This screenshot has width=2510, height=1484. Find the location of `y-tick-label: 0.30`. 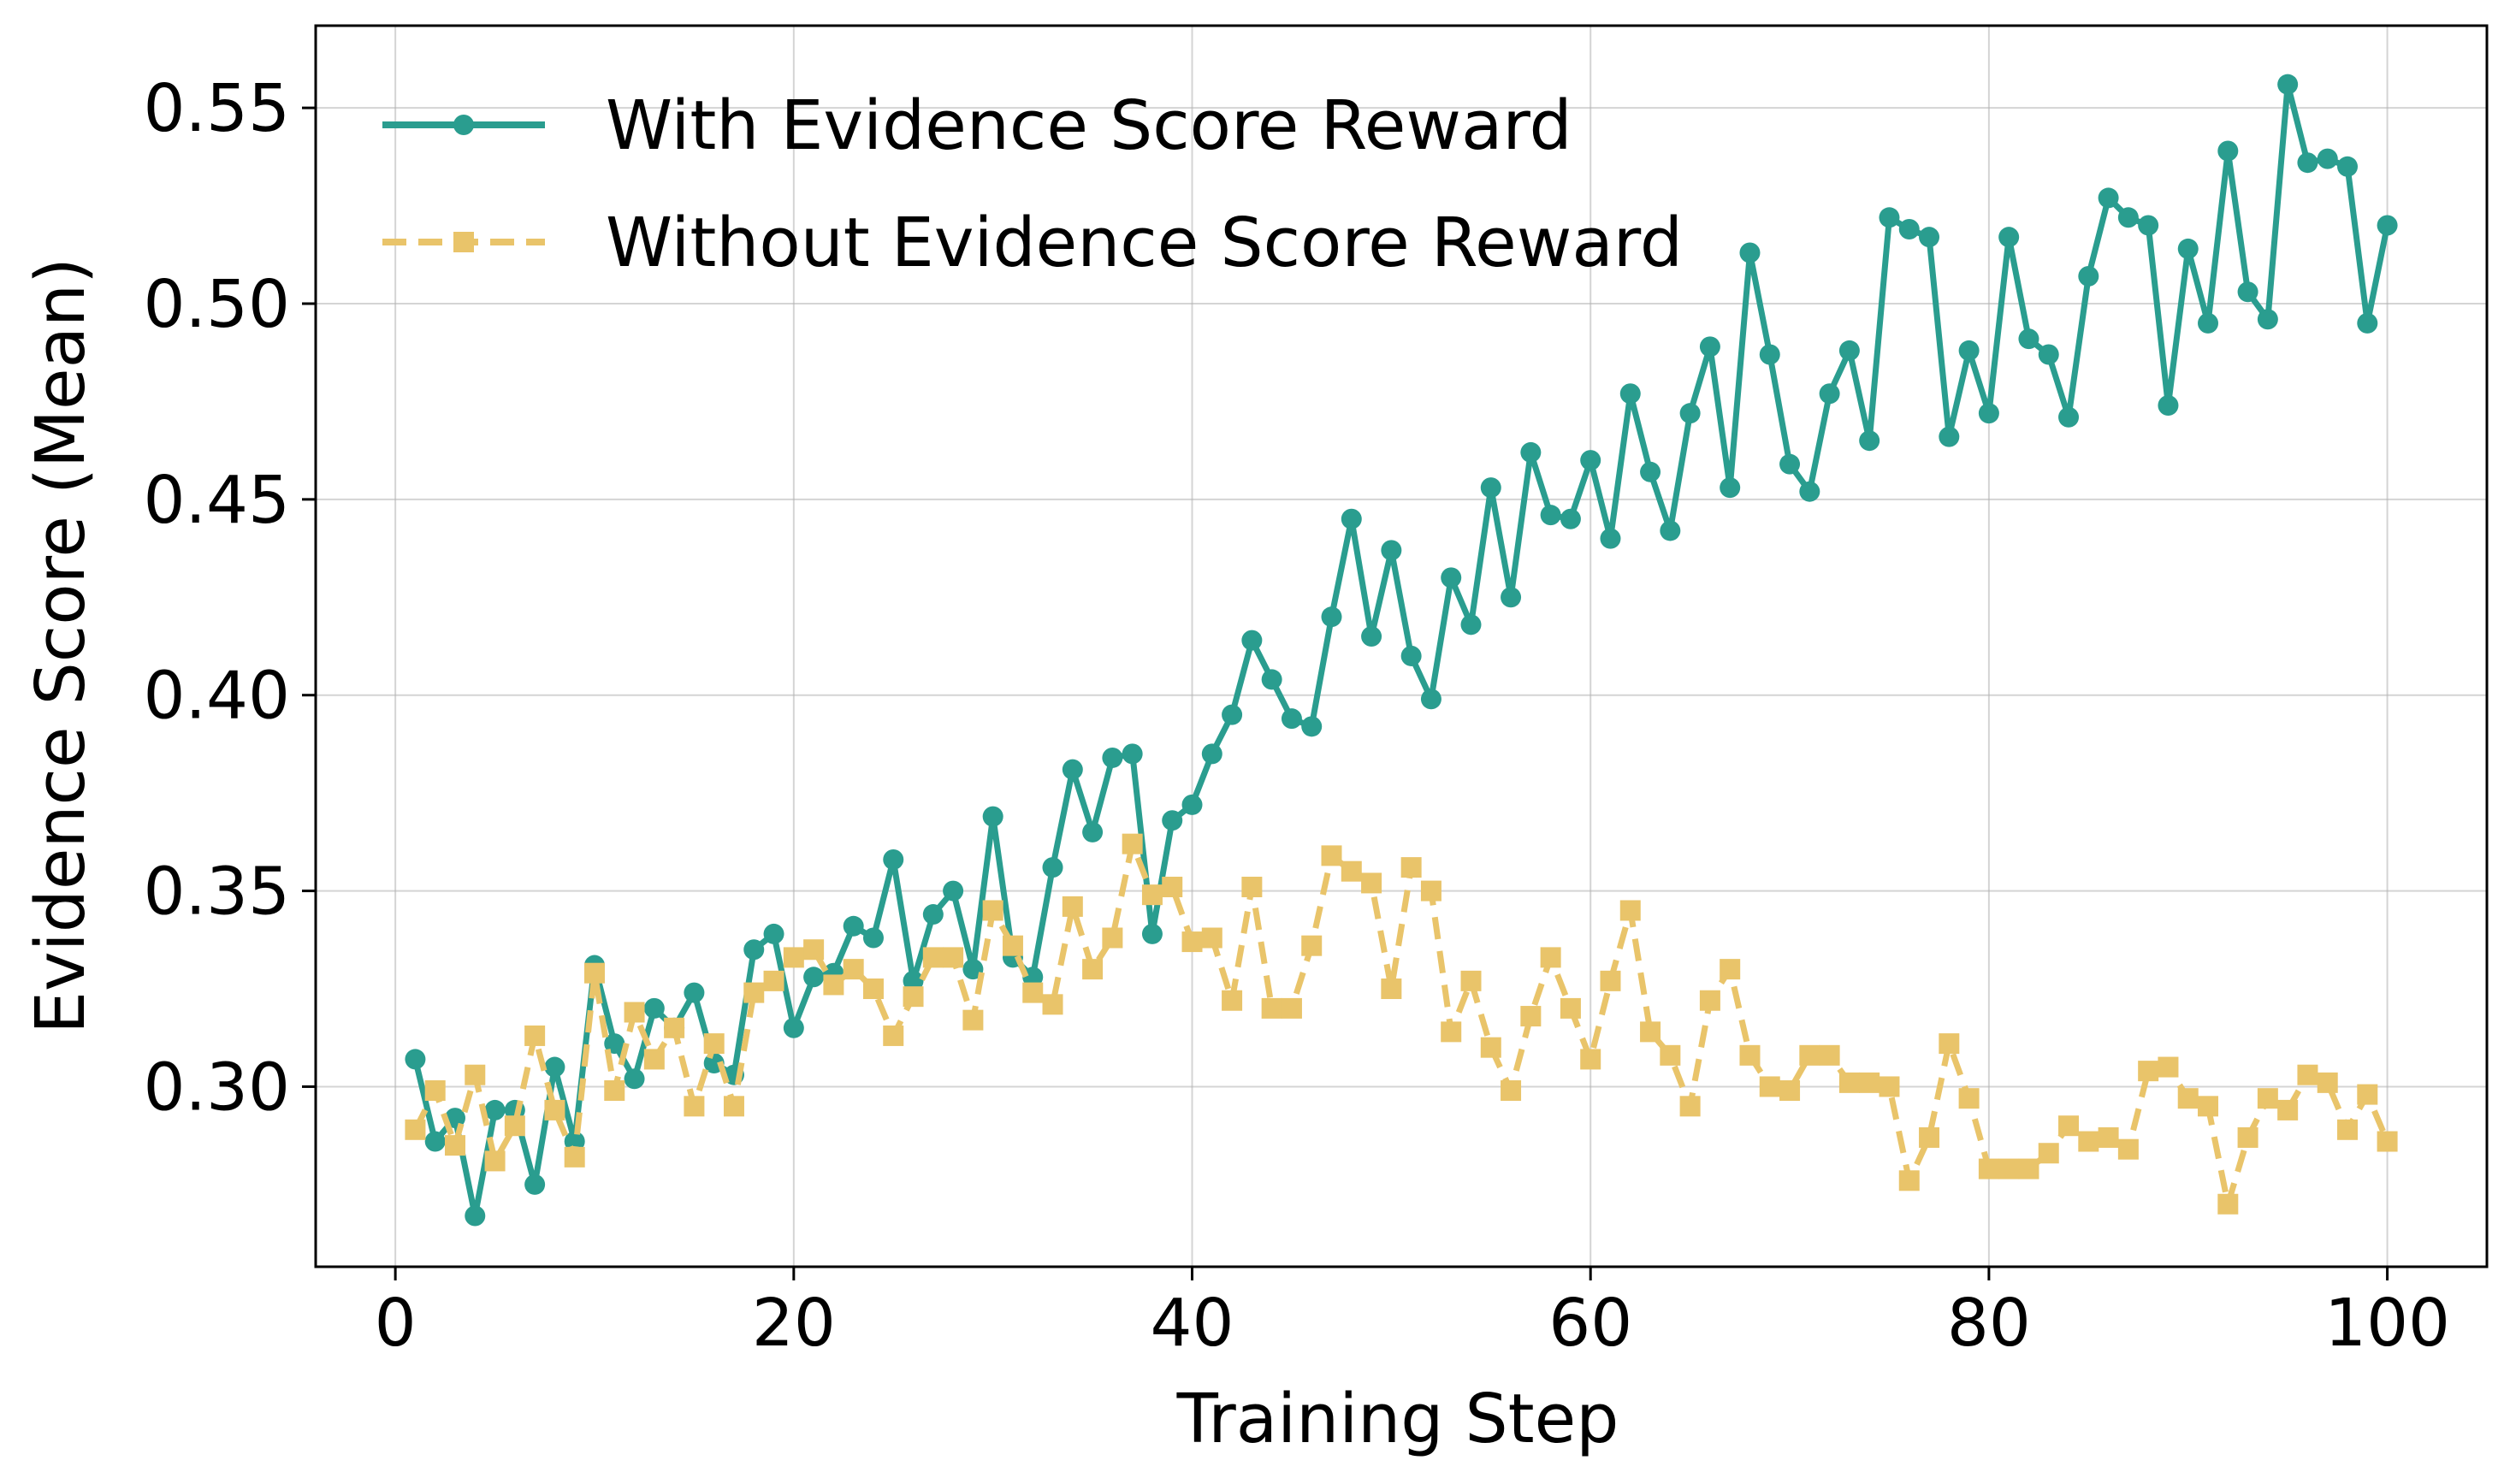

y-tick-label: 0.30 is located at coordinates (217, 1087).